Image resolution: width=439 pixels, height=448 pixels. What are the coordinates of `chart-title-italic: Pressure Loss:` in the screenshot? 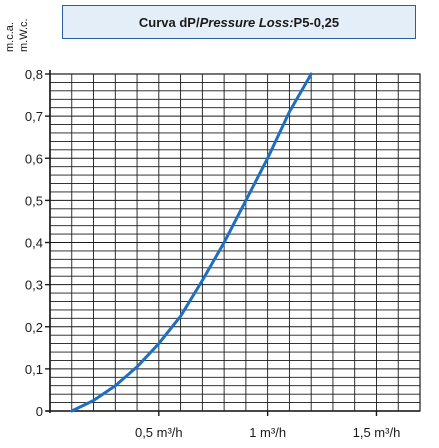 It's located at (246, 22).